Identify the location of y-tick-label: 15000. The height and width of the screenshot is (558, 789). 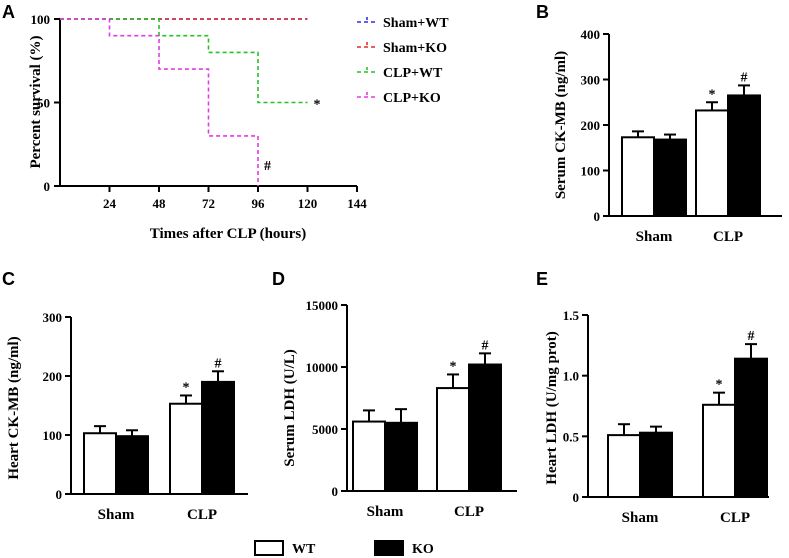
(322, 305).